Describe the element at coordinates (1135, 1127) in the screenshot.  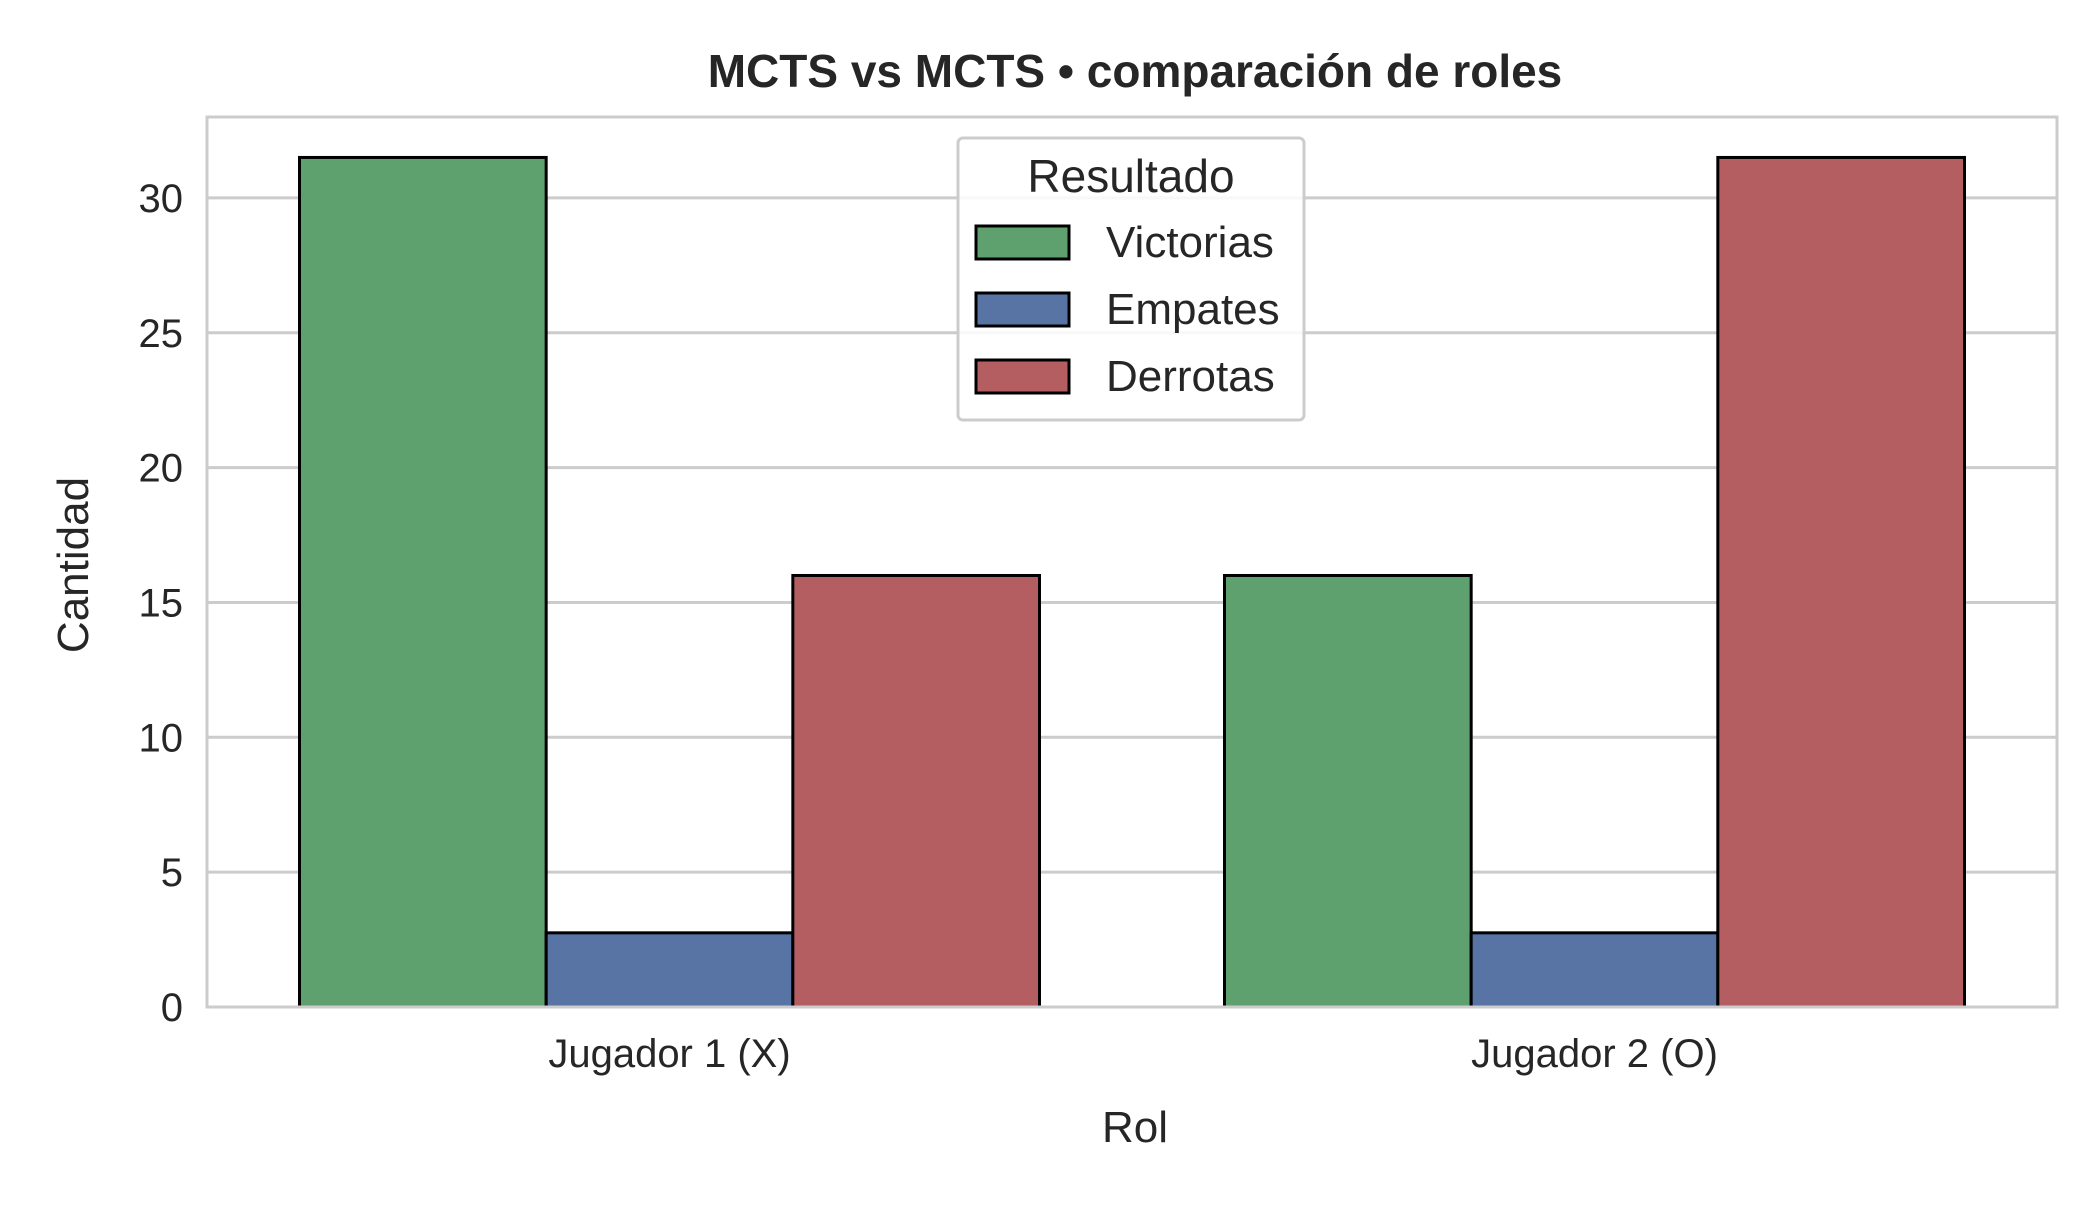
I see `x-axis-label: Rol` at that location.